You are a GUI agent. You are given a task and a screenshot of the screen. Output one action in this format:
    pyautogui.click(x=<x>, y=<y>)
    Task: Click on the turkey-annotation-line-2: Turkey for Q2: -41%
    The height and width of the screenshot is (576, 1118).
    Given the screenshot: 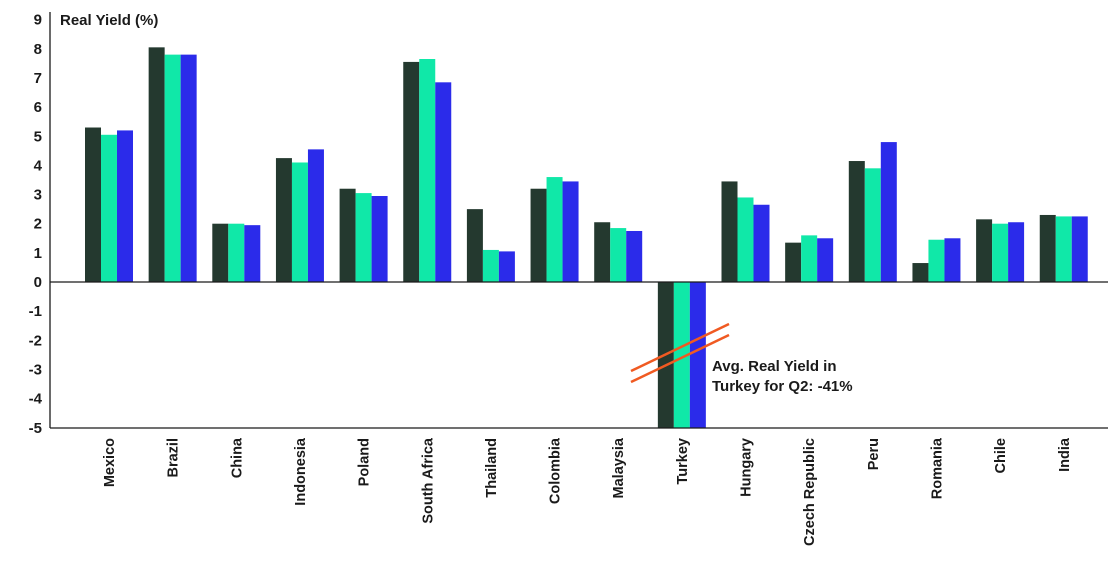 What is the action you would take?
    pyautogui.click(x=782, y=386)
    